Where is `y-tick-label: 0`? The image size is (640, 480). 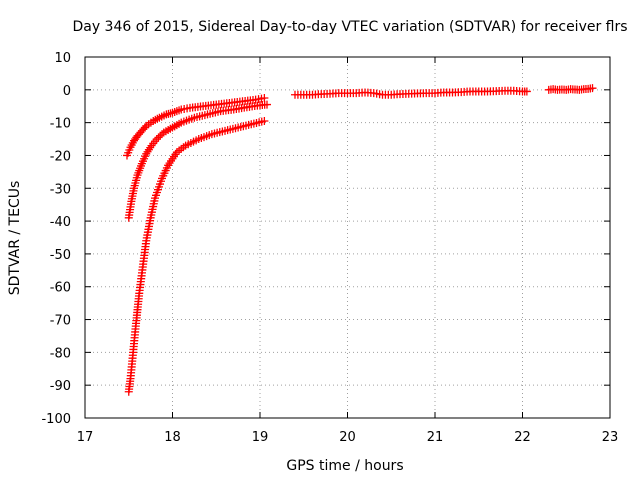
y-tick-label: 0 is located at coordinates (67, 91).